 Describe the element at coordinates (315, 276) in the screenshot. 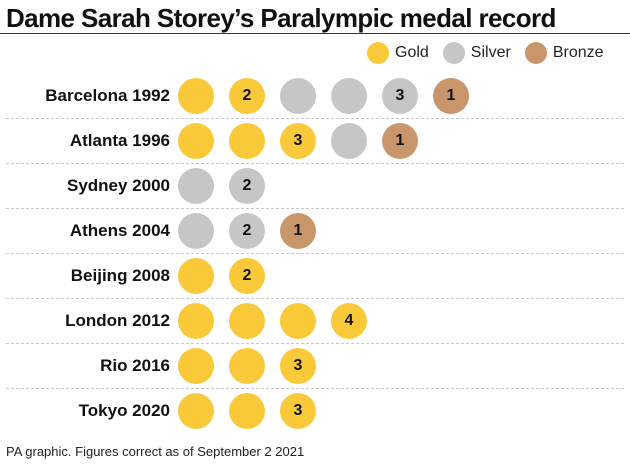

I see `medal-row: Beijing 2008 2` at that location.